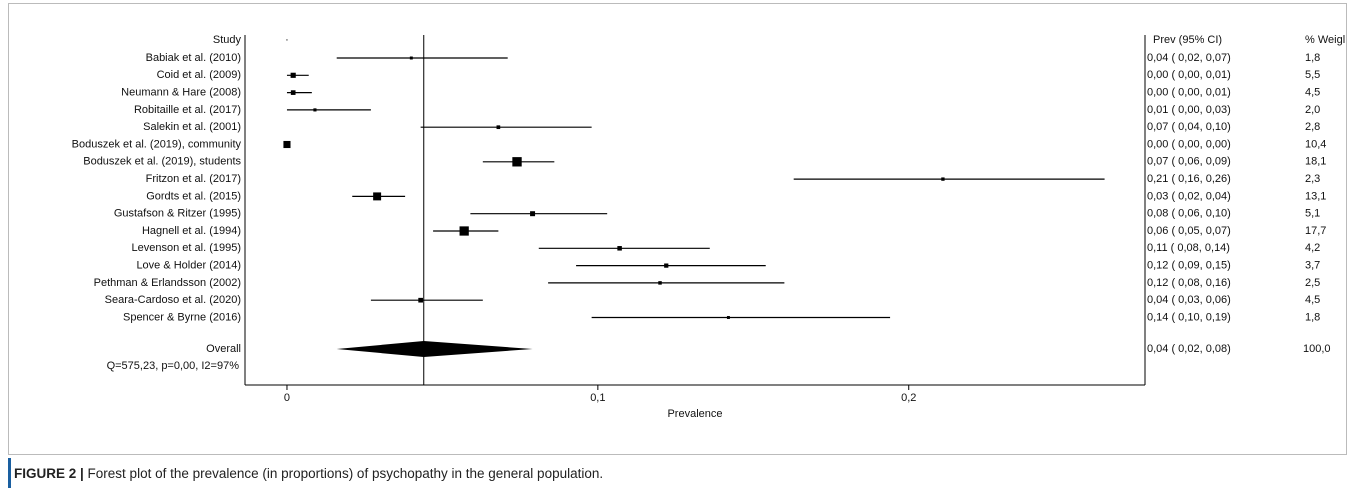  What do you see at coordinates (1315, 231) in the screenshot?
I see `weight-label: 17,7` at bounding box center [1315, 231].